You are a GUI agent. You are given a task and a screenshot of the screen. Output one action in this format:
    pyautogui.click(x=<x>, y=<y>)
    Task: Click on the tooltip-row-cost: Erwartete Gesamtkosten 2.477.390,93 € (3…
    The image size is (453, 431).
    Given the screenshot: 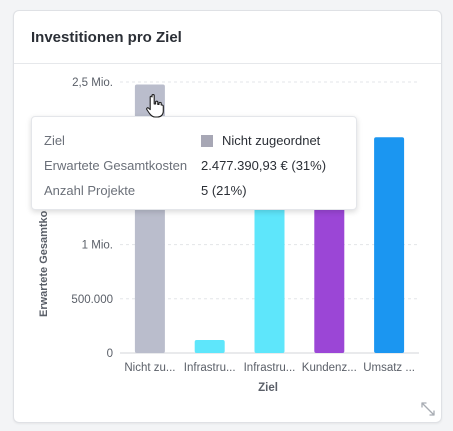 What is the action you would take?
    pyautogui.click(x=194, y=165)
    